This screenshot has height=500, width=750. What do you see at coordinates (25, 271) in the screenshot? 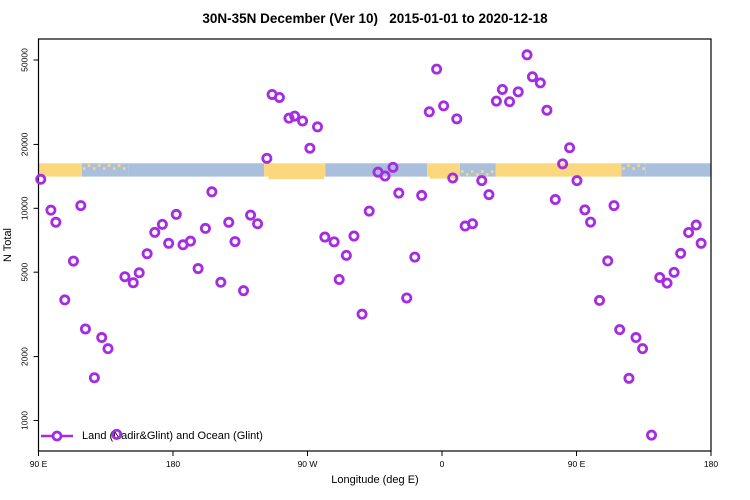
I see `y-tick-label: 5000` at bounding box center [25, 271].